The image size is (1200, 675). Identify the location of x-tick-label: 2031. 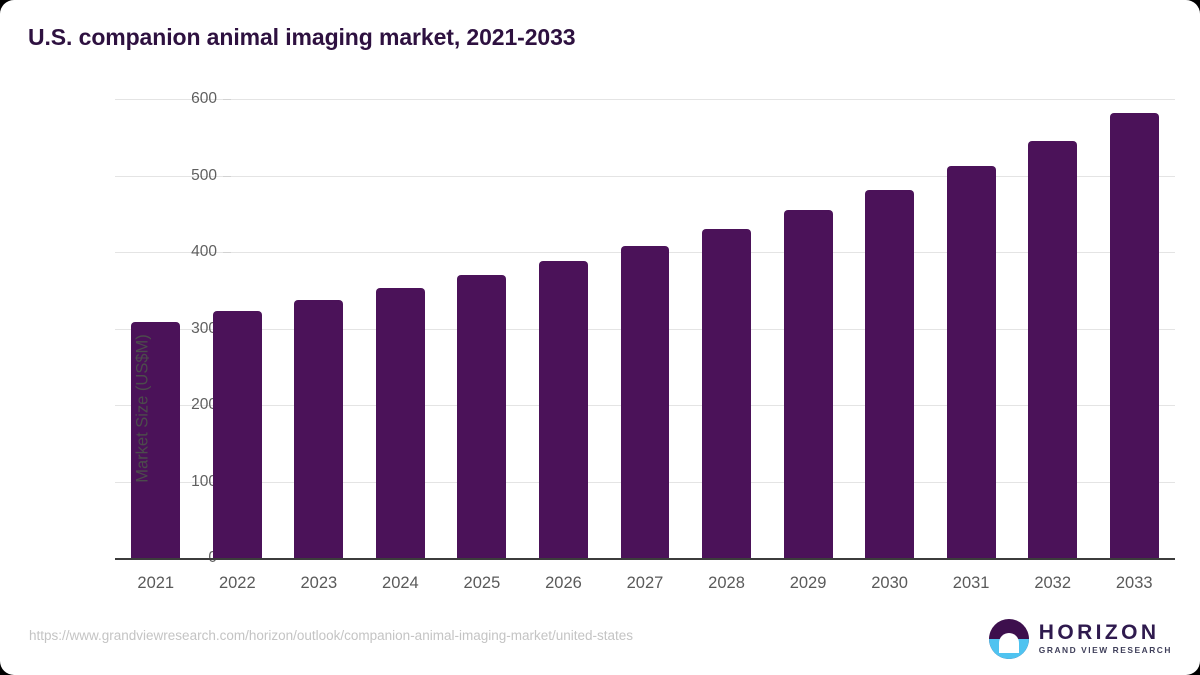
(971, 583).